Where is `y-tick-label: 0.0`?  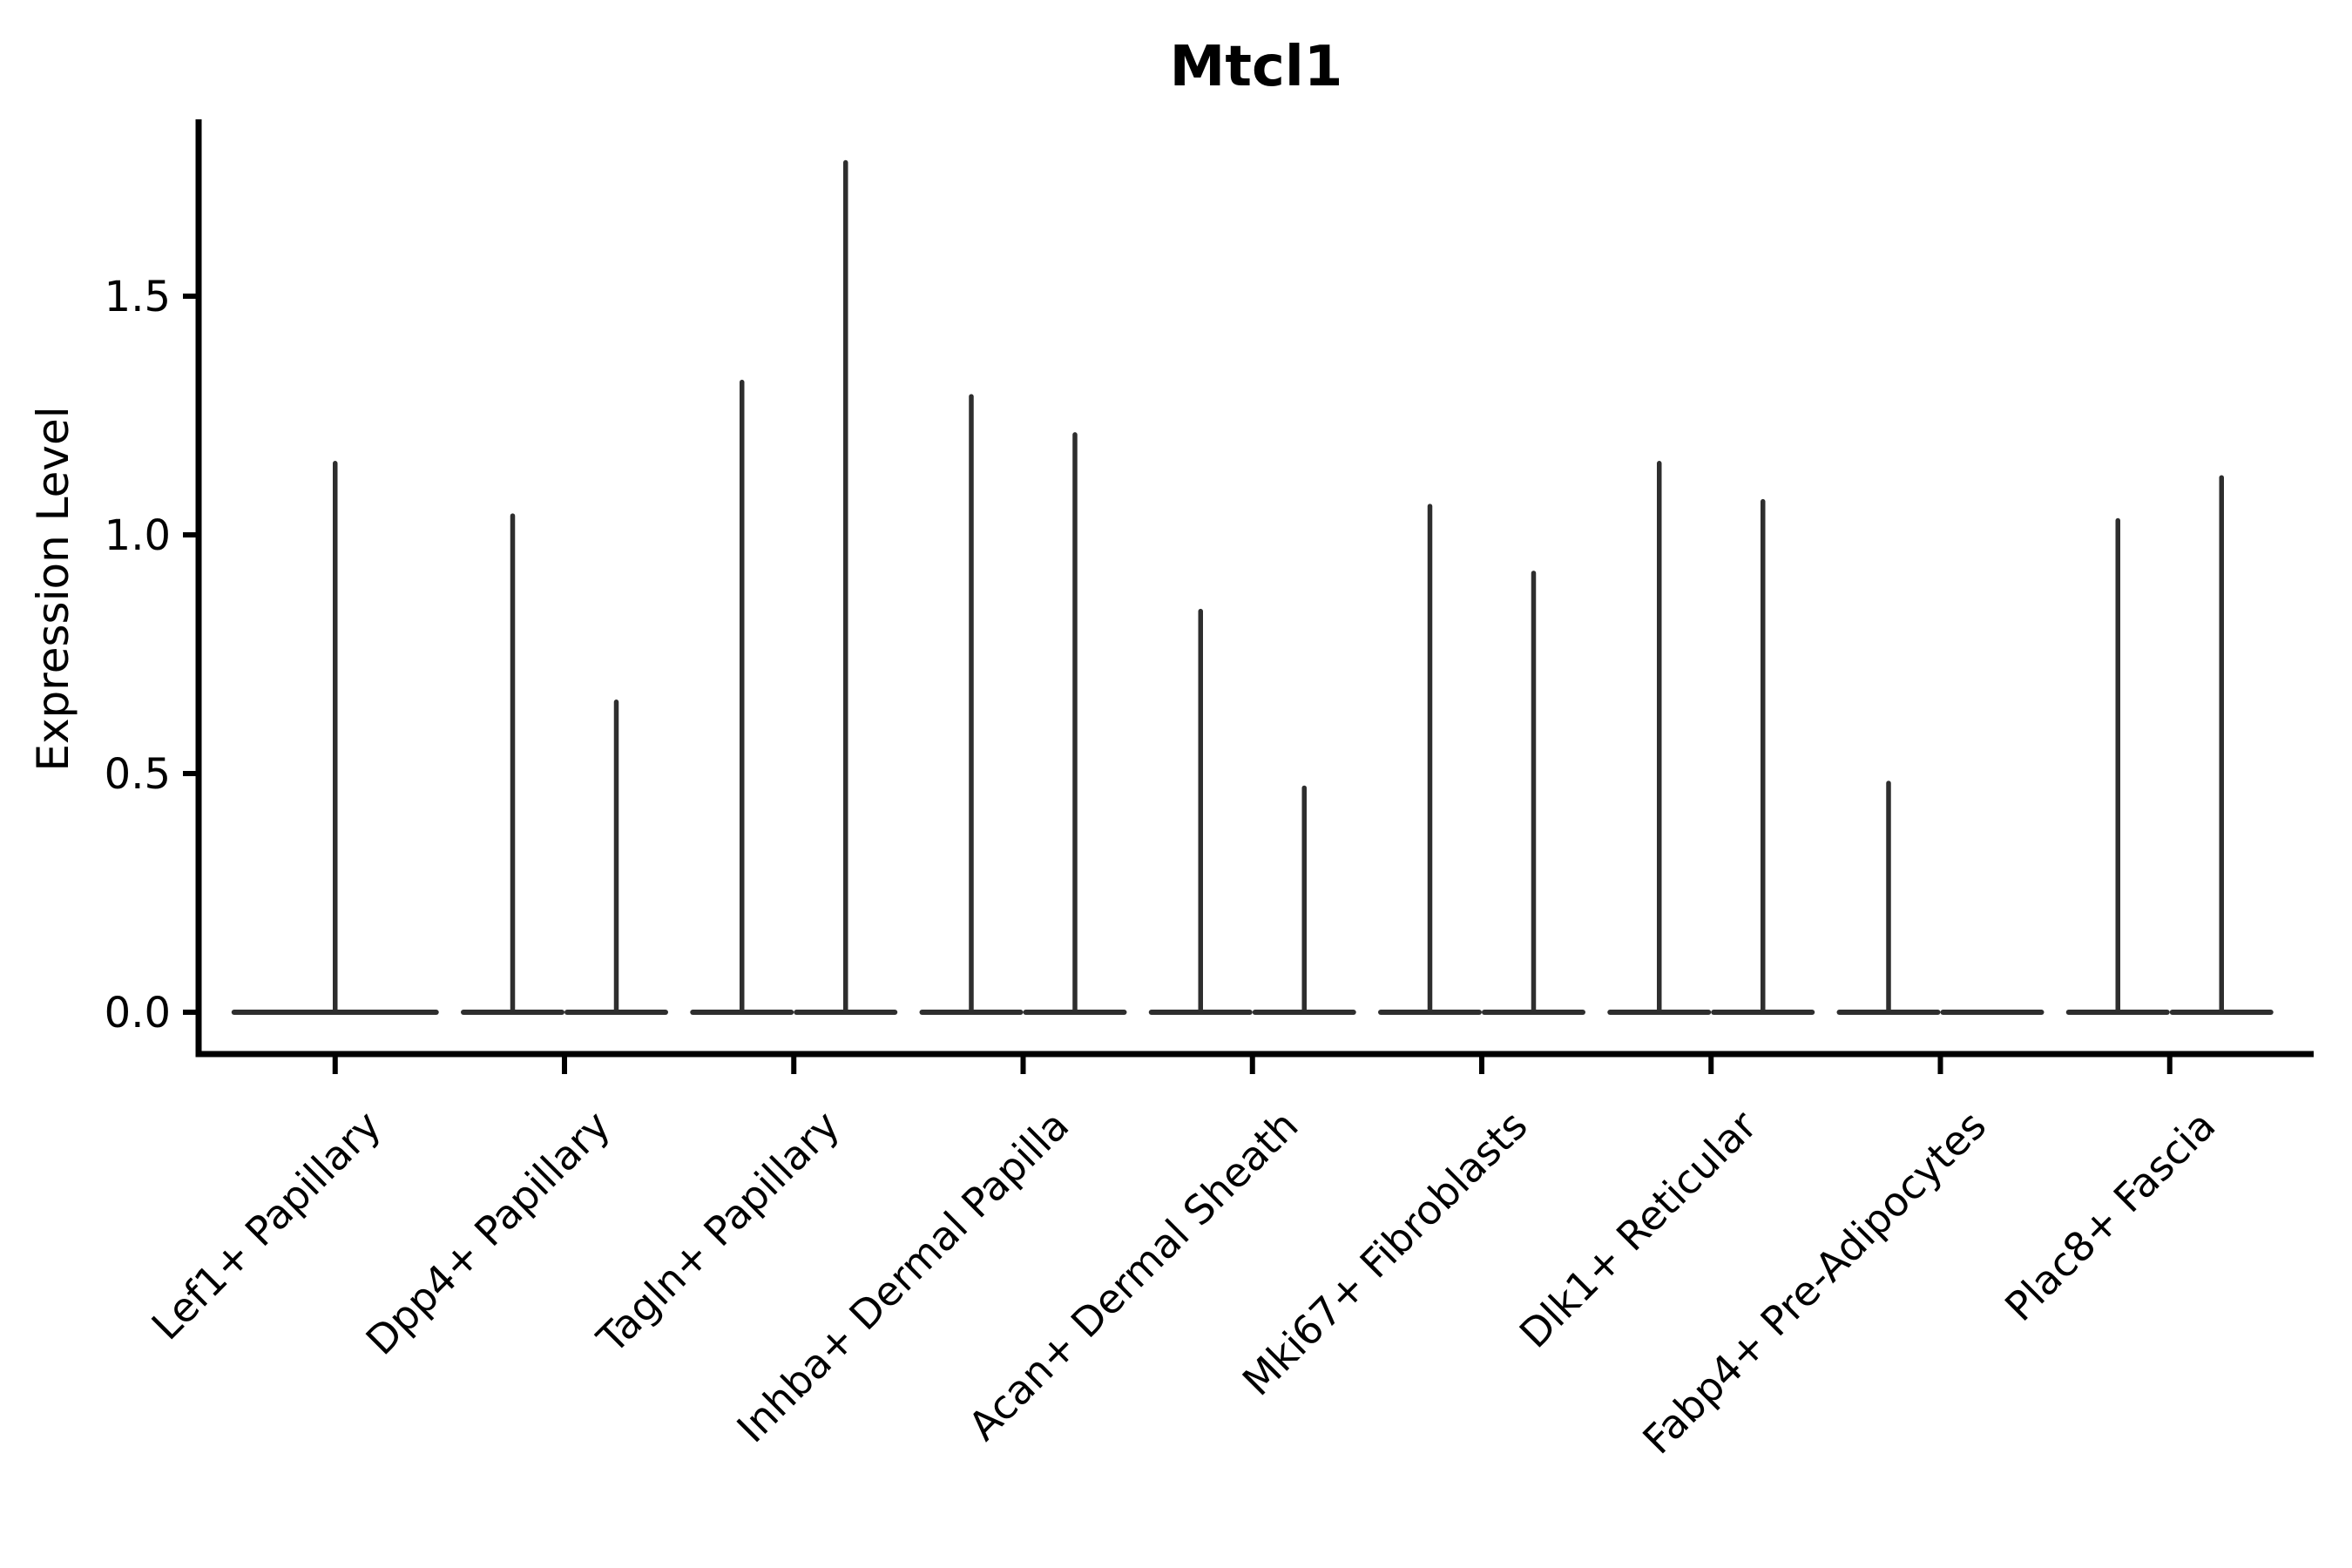 y-tick-label: 0.0 is located at coordinates (138, 1013).